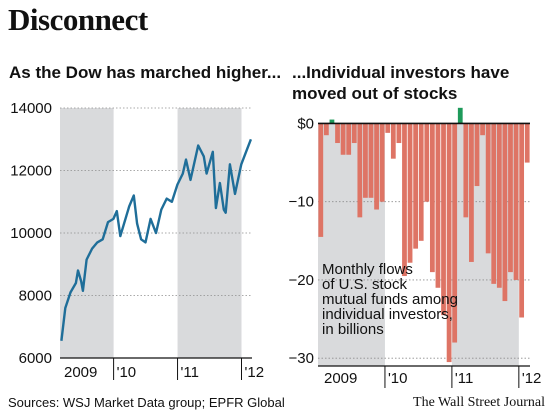 This screenshot has height=420, width=555. What do you see at coordinates (190, 372) in the screenshot?
I see `dow-x-tick-label: '11` at bounding box center [190, 372].